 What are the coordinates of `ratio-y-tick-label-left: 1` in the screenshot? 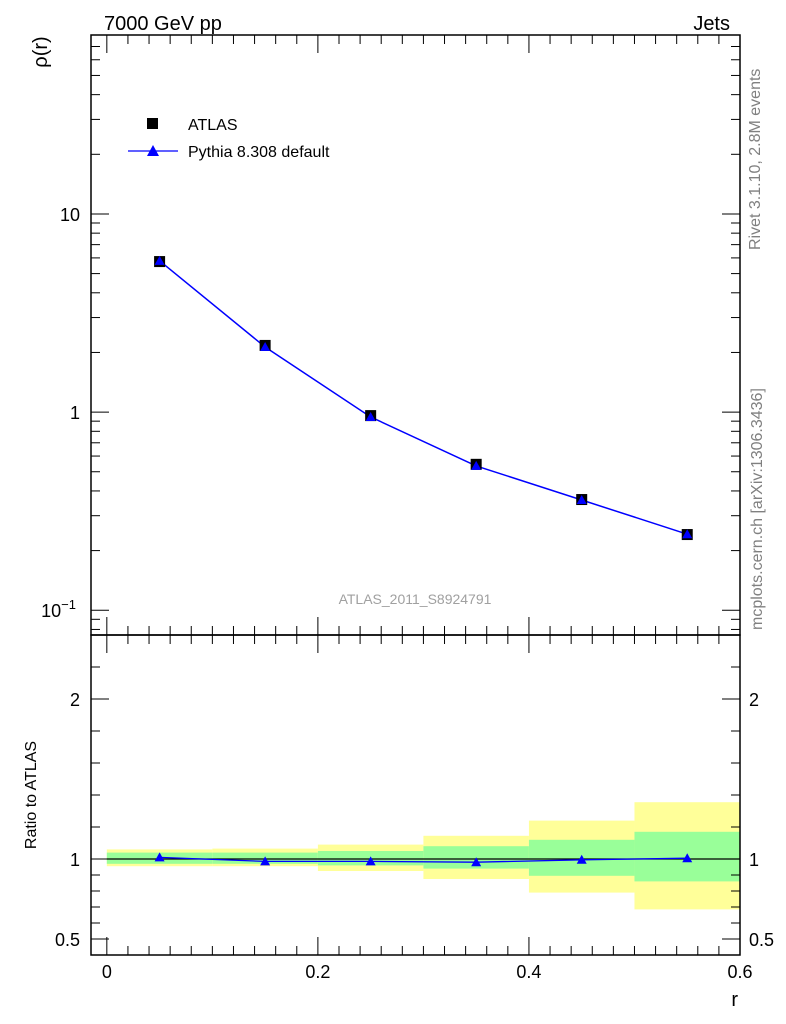 It's located at (75, 860).